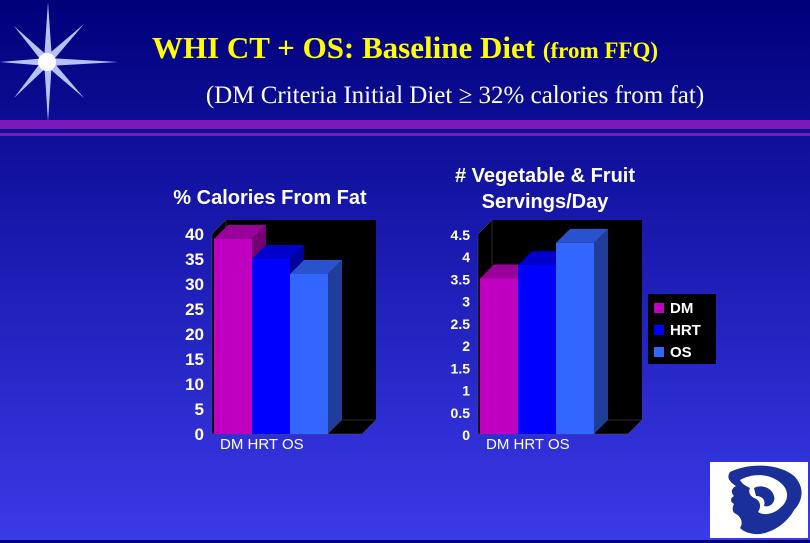 This screenshot has height=543, width=810. I want to click on legend-item-hrt: HRT, so click(685, 330).